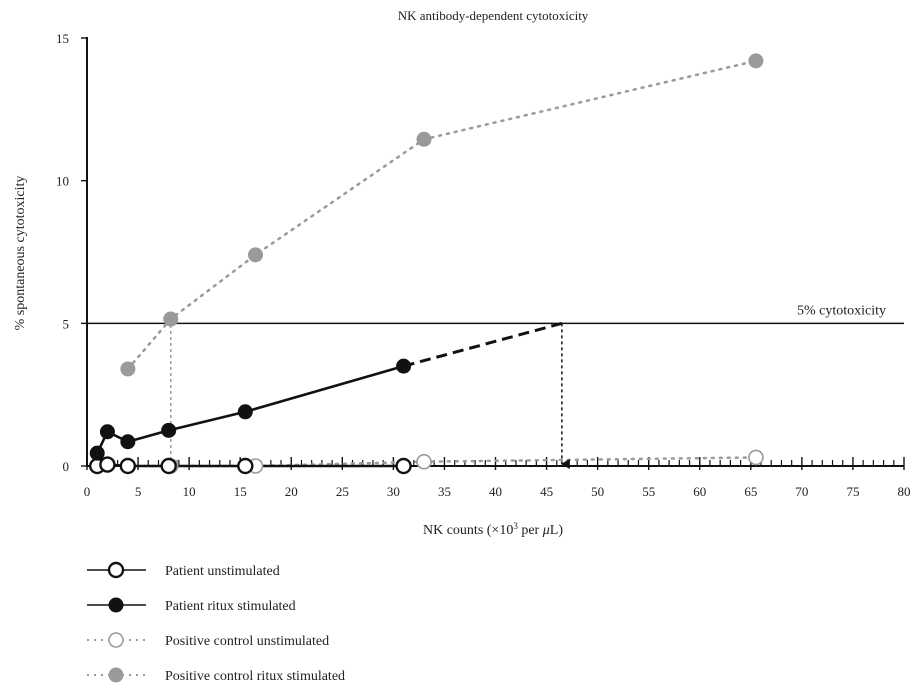  I want to click on y-tick-label: 15, so click(62, 38).